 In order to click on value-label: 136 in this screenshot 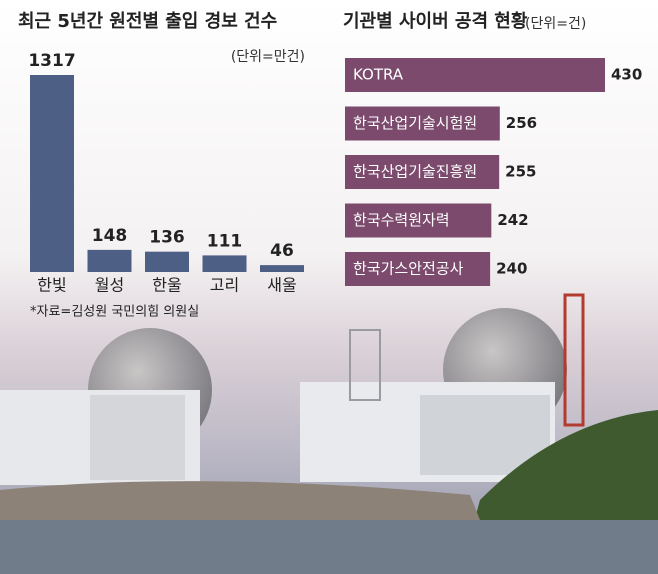, I will do `click(167, 238)`.